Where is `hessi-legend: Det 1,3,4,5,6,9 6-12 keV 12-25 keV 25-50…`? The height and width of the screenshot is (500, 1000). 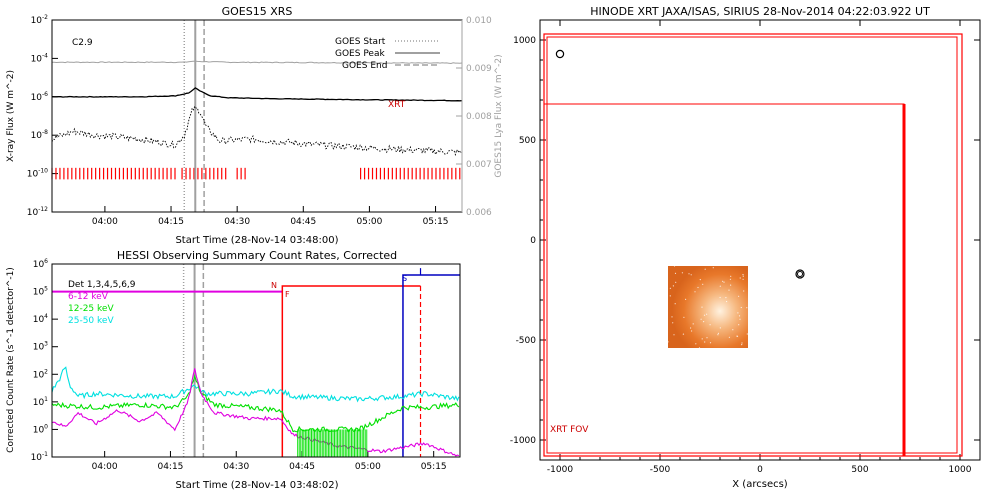
hessi-legend: Det 1,3,4,5,6,9 6-12 keV 12-25 keV 25-50… is located at coordinates (102, 303).